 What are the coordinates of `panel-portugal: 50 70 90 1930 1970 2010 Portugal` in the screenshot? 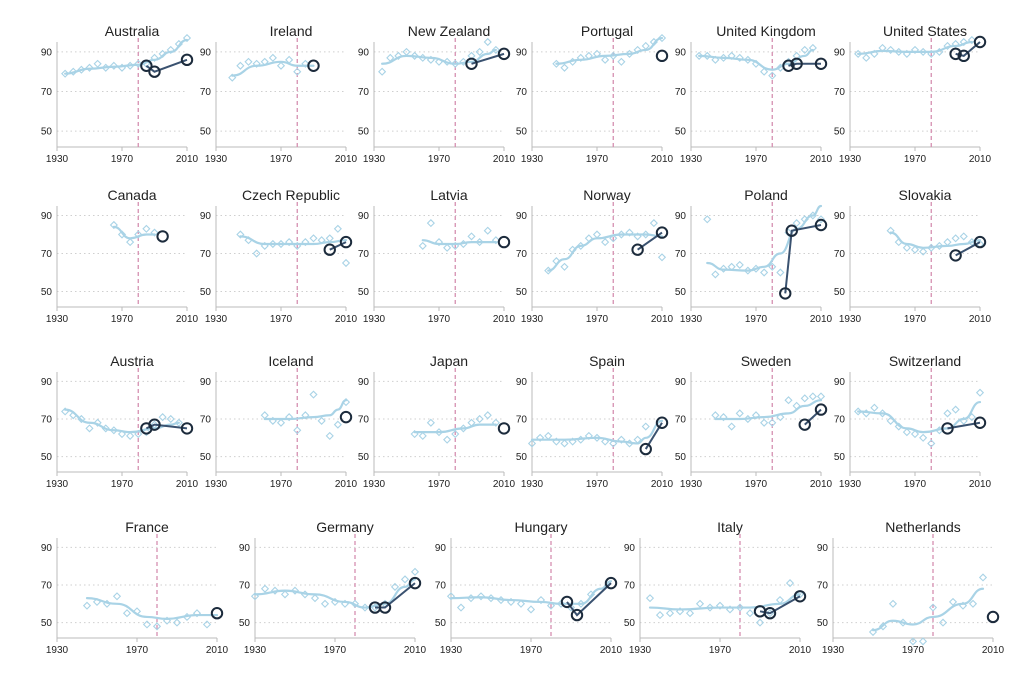 It's located at (595, 94).